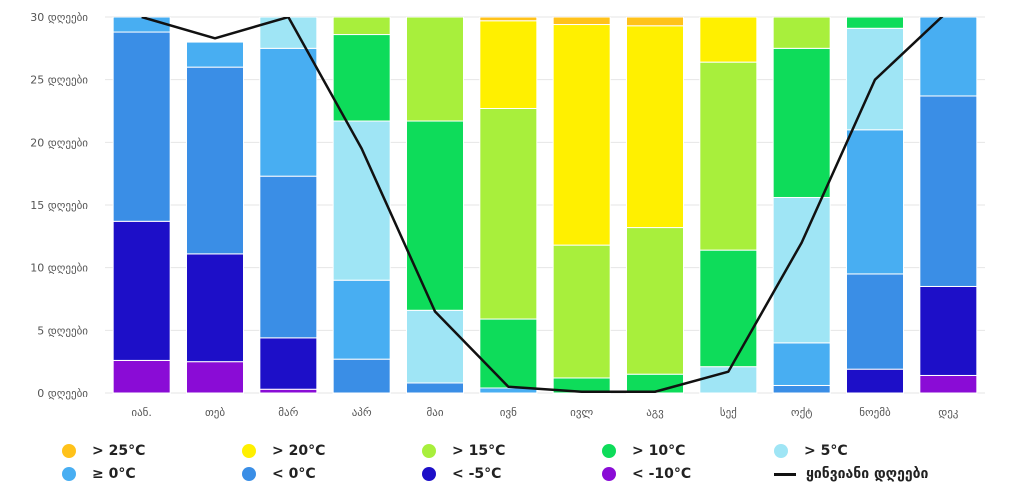 The image size is (1030, 487). I want to click on x-tick-label: აგვ, so click(655, 412).